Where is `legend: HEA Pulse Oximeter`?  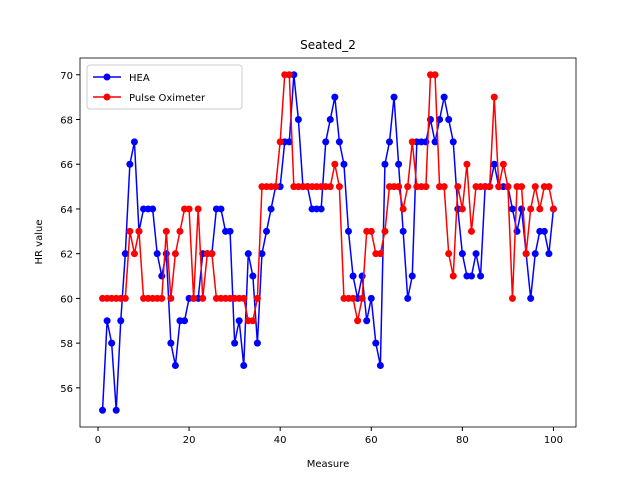
legend: HEA Pulse Oximeter is located at coordinates (164, 87).